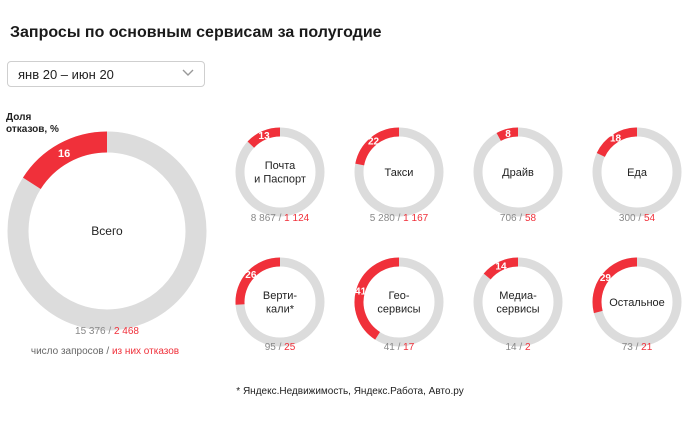 This screenshot has height=435, width=700. I want to click on donut-center-label: Всего, so click(107, 231).